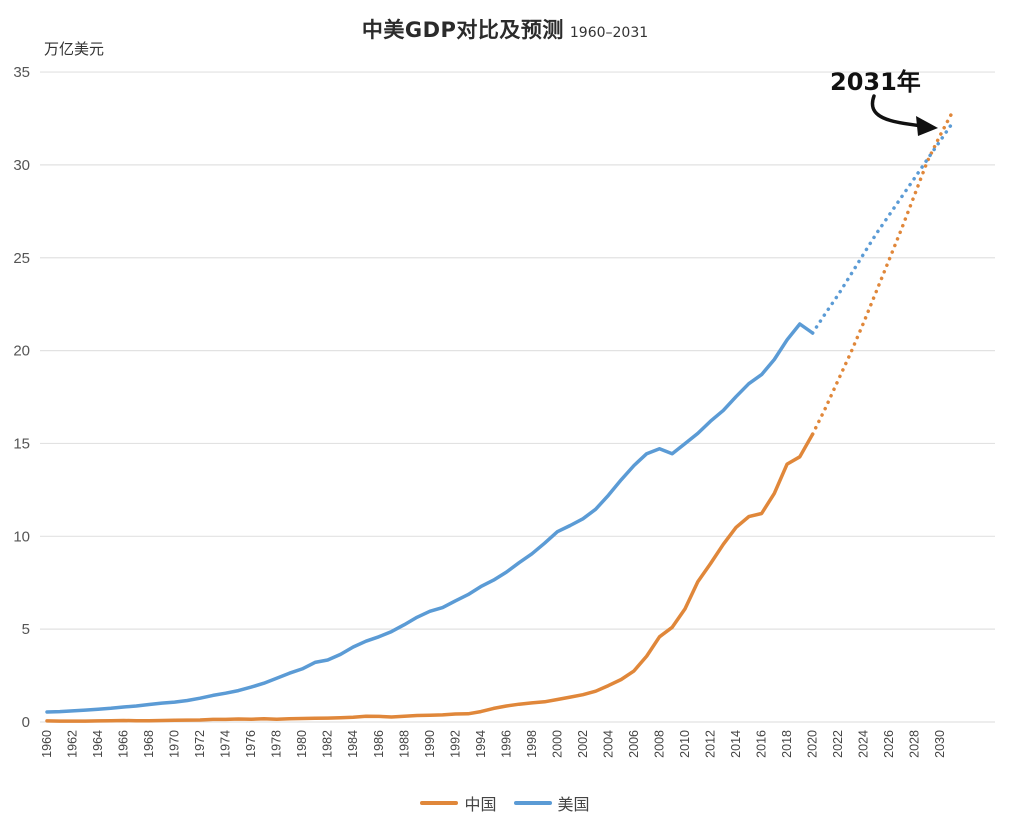 This screenshot has height=816, width=1010. Describe the element at coordinates (21, 536) in the screenshot. I see `y-tick-label: 10` at that location.